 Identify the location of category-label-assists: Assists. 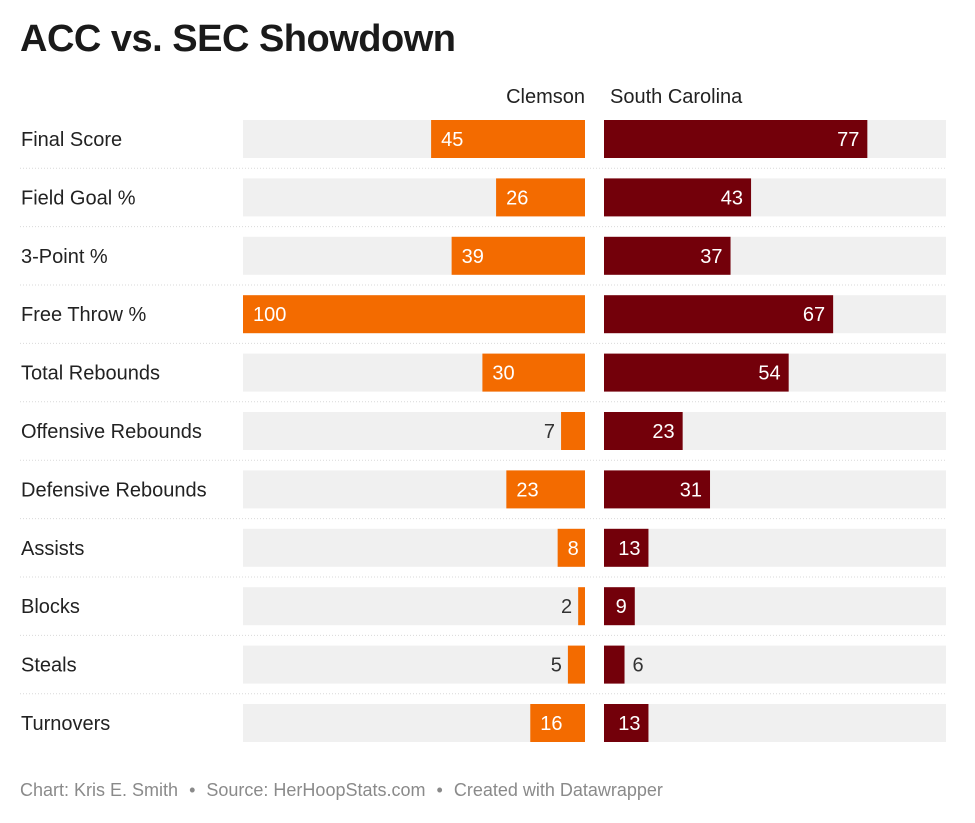
(52, 549).